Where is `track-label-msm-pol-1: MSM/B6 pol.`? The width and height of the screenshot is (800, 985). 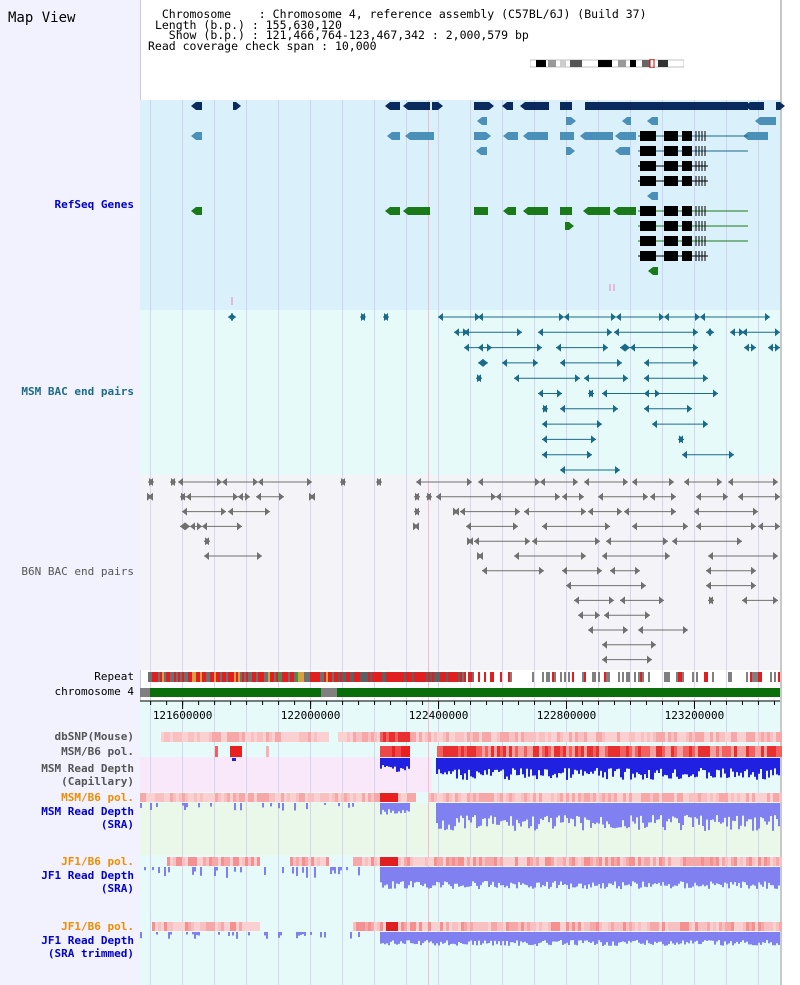 track-label-msm-pol-1: MSM/B6 pol. is located at coordinates (97, 751).